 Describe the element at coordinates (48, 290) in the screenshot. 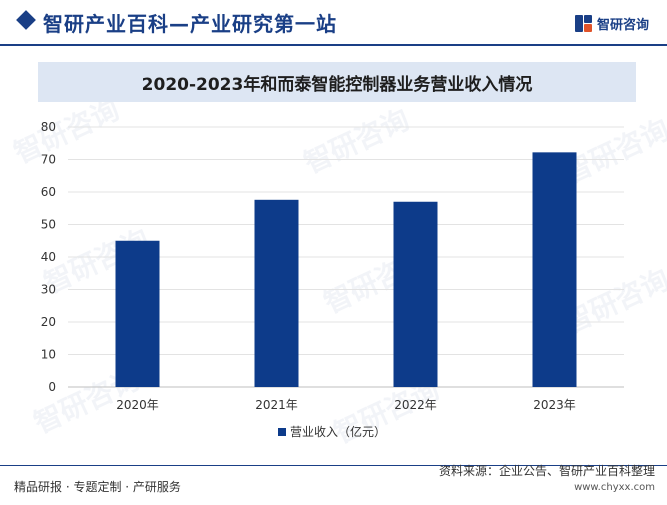

I see `y-tick-label: 30` at that location.